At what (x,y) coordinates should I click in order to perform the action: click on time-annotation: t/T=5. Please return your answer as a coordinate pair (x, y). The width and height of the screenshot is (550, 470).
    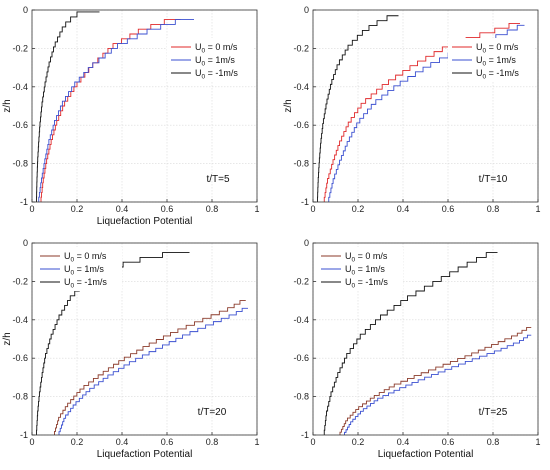
    Looking at the image, I should click on (218, 179).